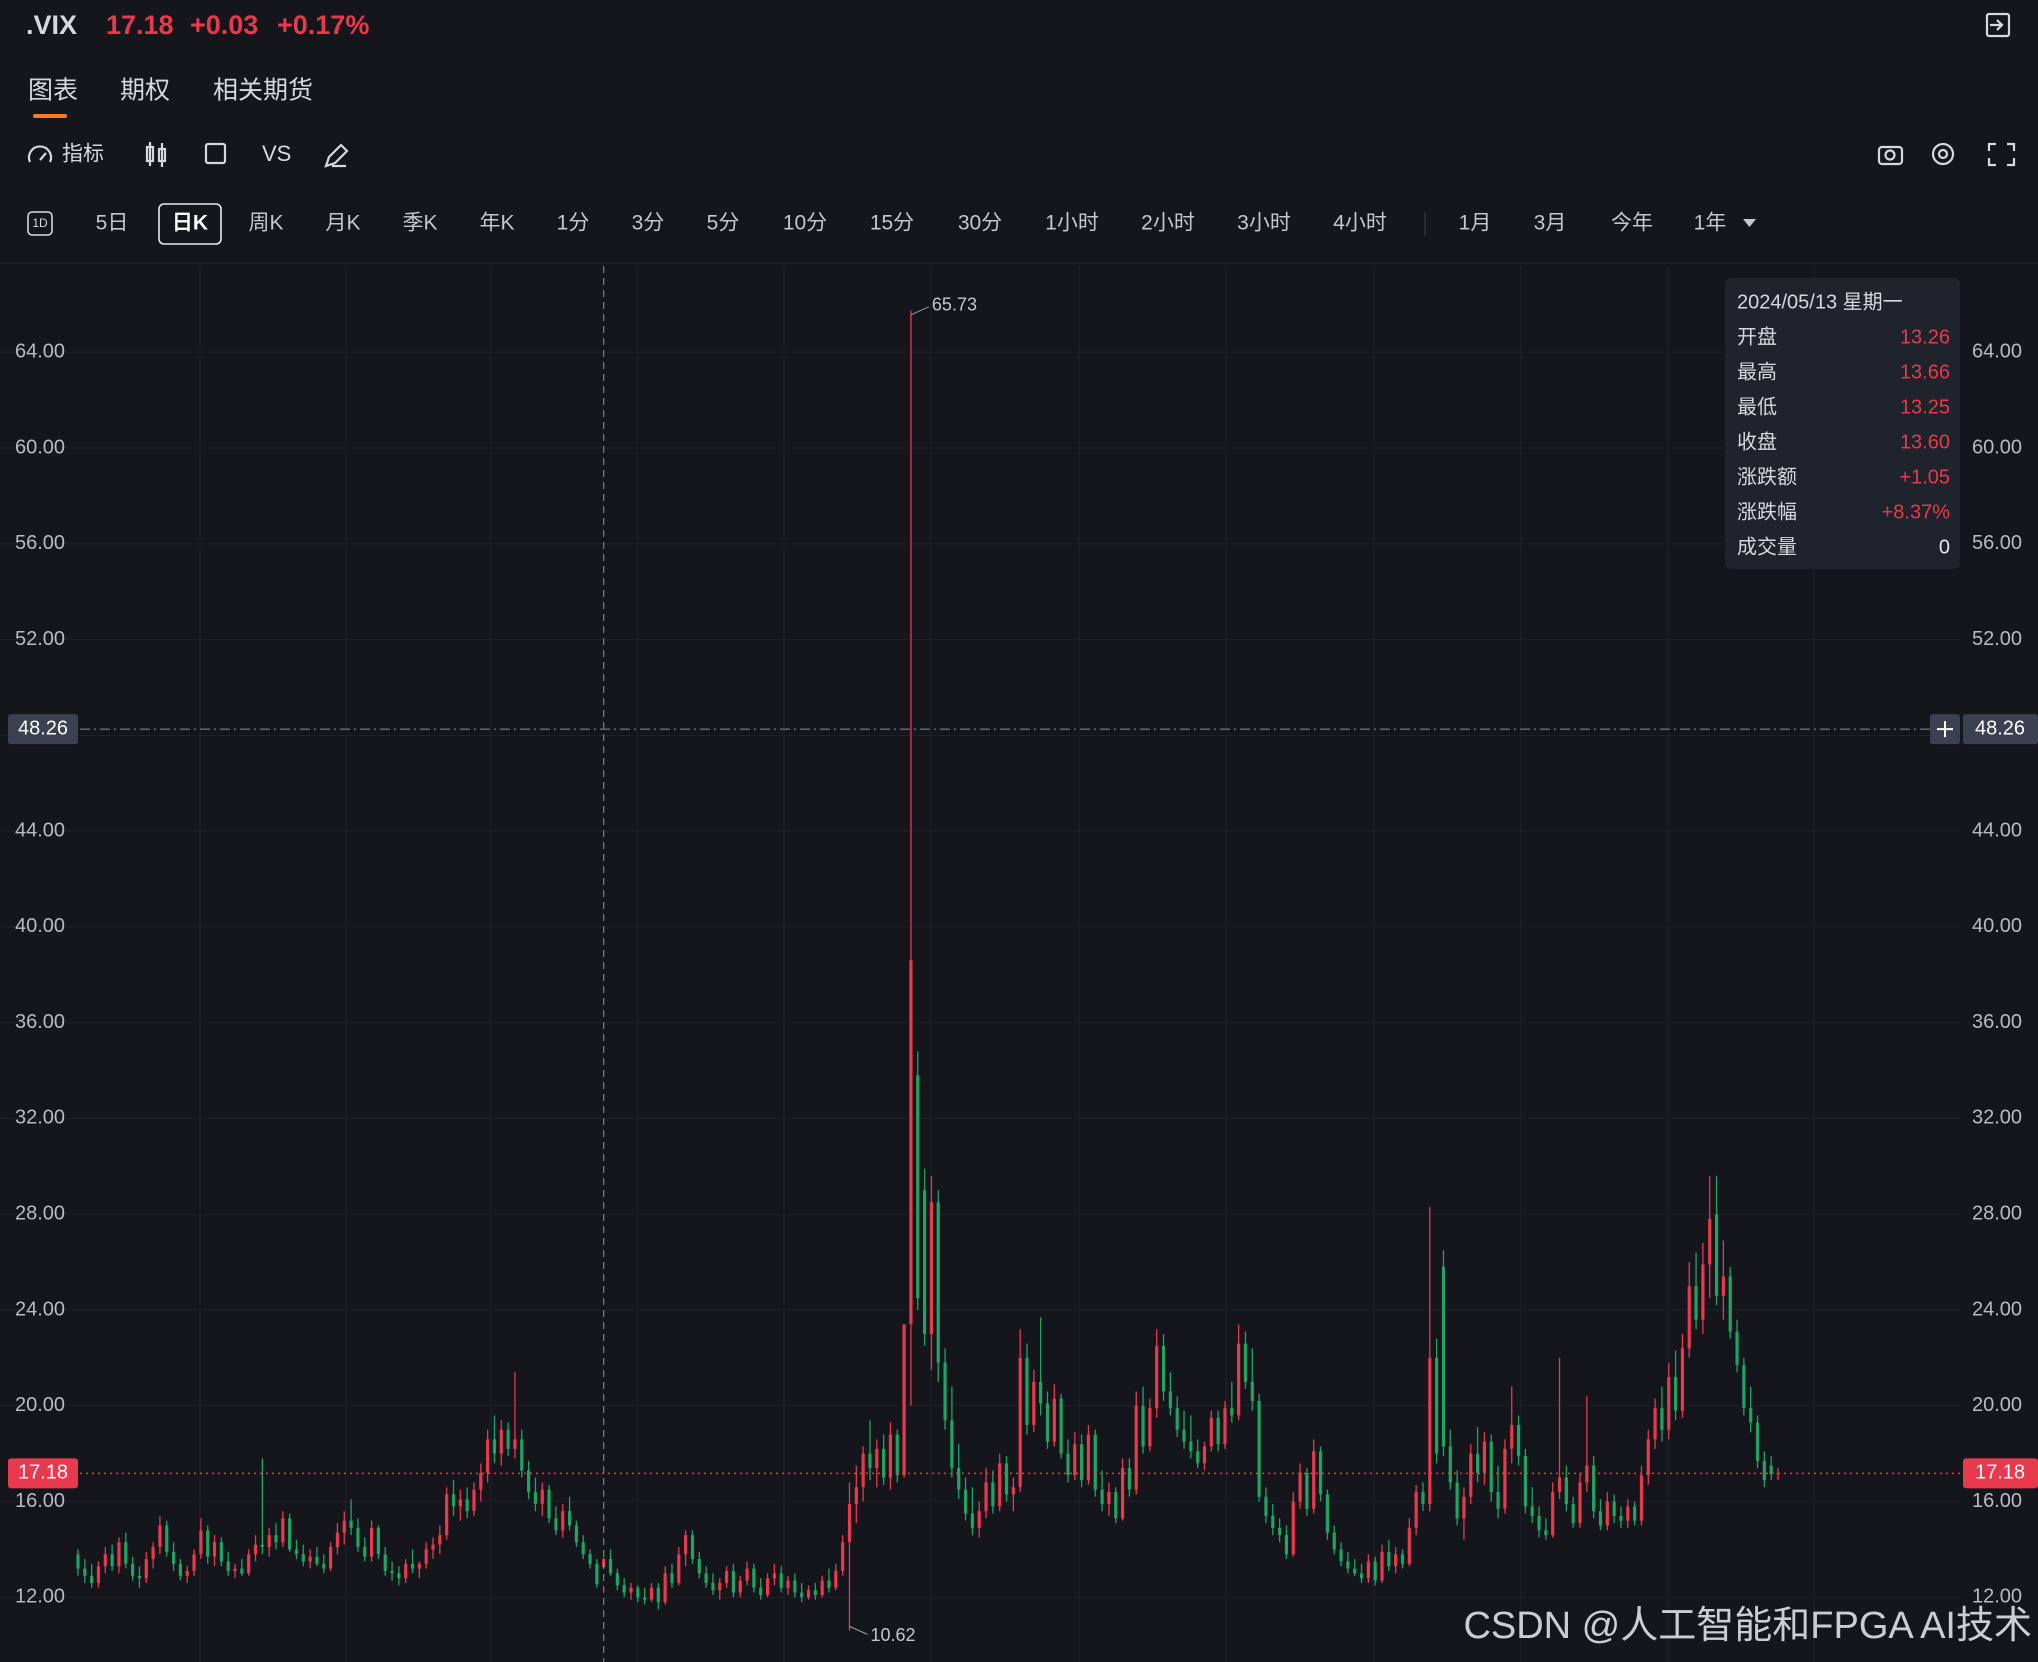 Image resolution: width=2038 pixels, height=1662 pixels. Describe the element at coordinates (83, 154) in the screenshot. I see `indicator-button: 指标` at that location.